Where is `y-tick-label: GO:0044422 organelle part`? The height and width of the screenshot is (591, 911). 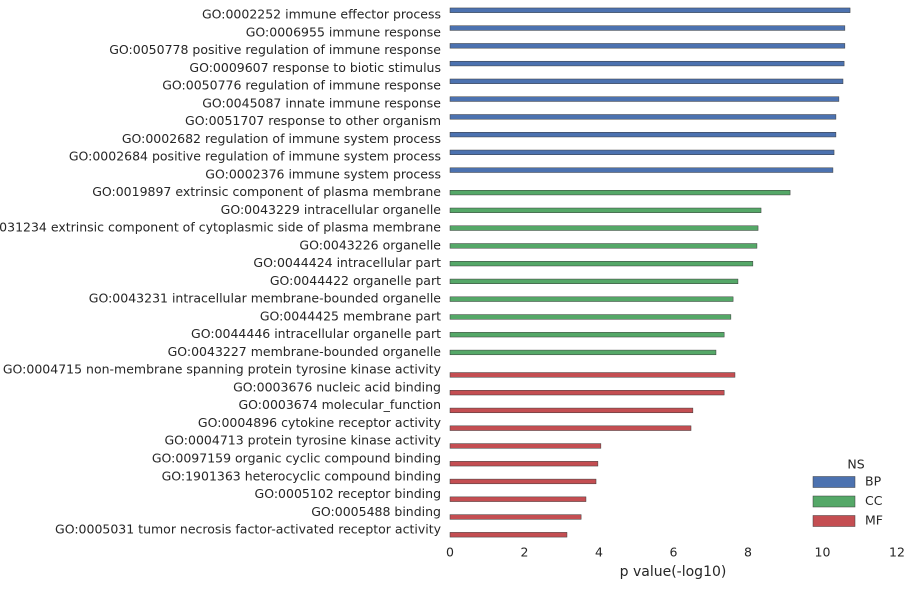
y-tick-label: GO:0044422 organelle part is located at coordinates (355, 280).